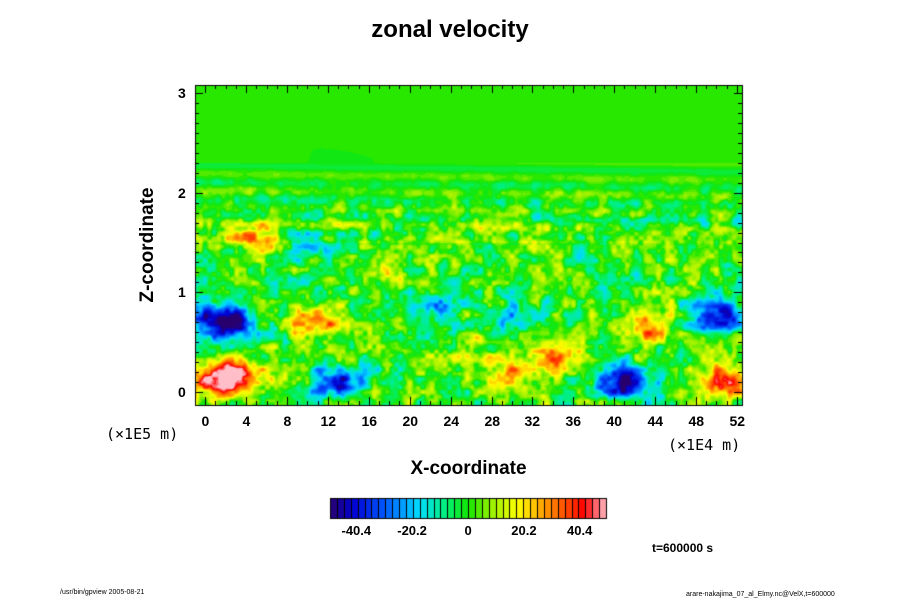  I want to click on x-tick-label: 12, so click(328, 421).